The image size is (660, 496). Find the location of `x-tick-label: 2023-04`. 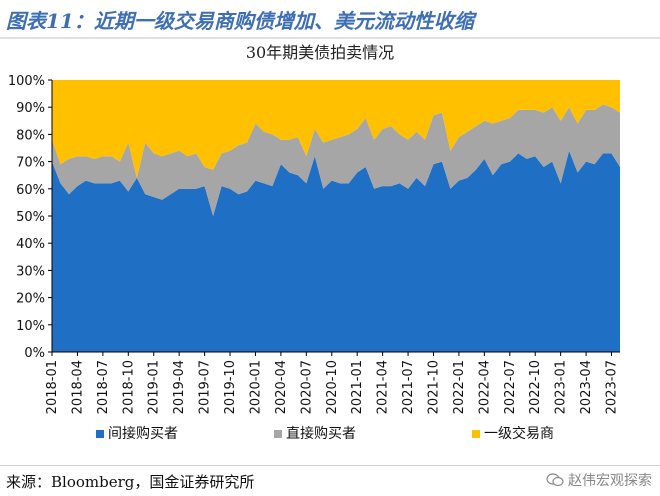

x-tick-label: 2023-04 is located at coordinates (586, 387).